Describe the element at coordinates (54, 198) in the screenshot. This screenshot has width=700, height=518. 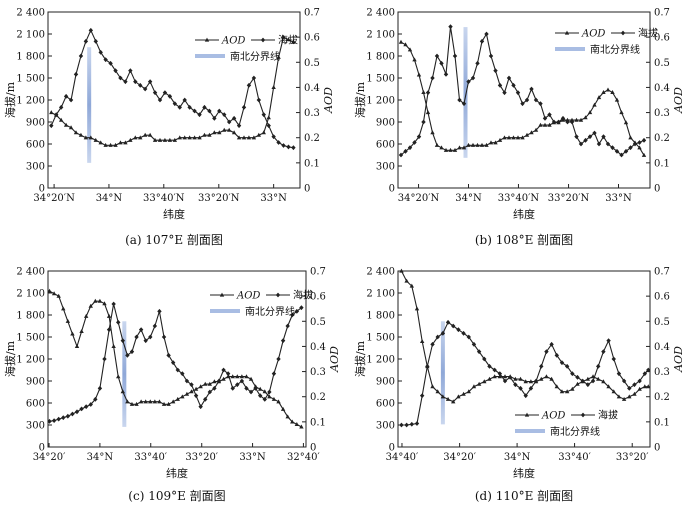
I see `x-tick-label: 34°20′N` at that location.